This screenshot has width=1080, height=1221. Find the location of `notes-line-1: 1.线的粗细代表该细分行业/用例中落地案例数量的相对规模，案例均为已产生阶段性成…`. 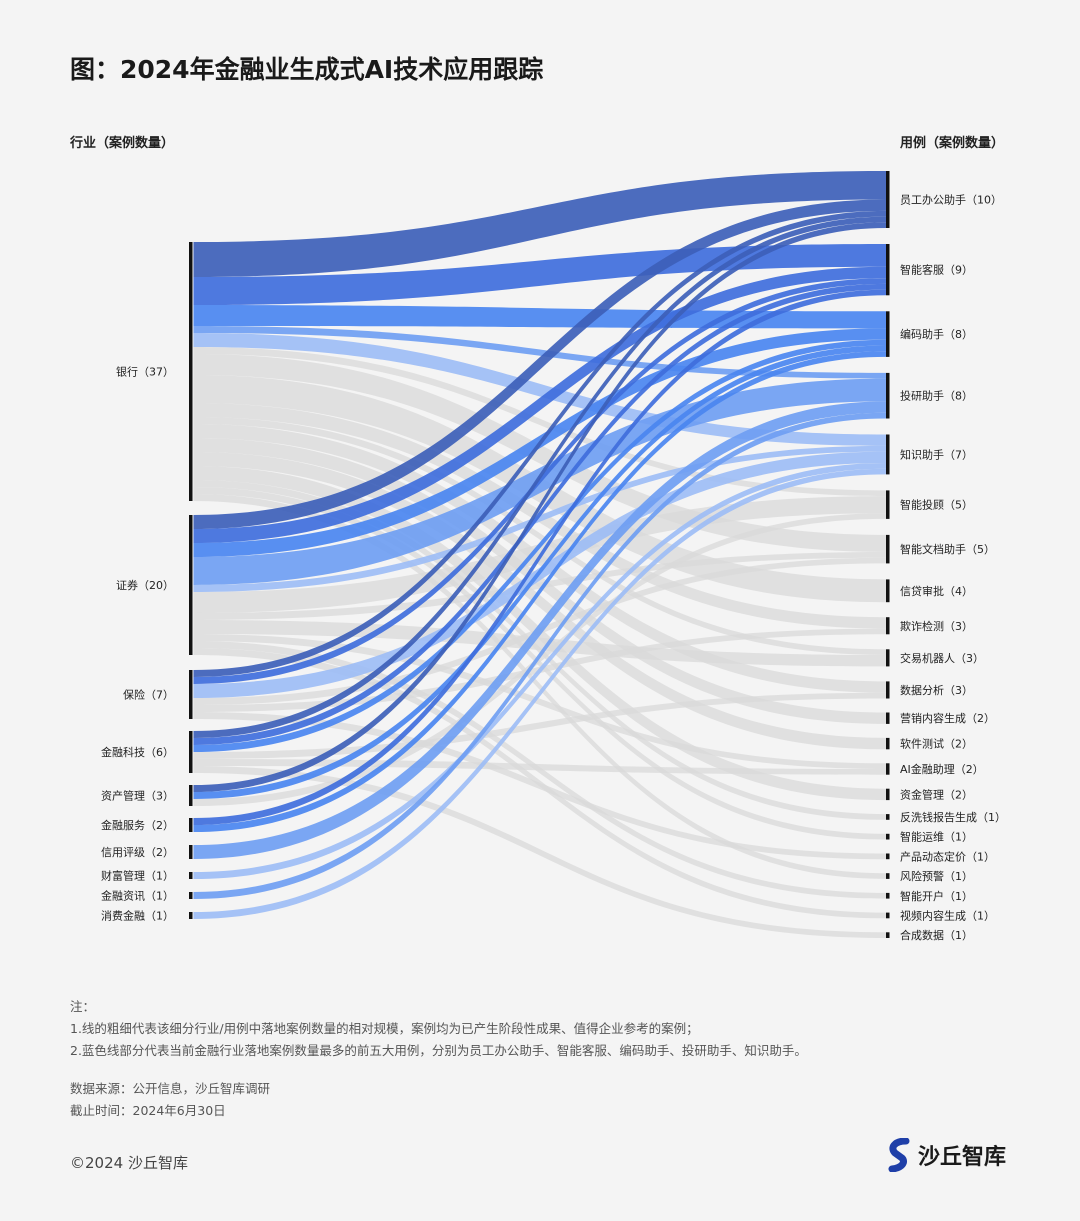

notes-line-1: 1.线的粗细代表该细分行业/用例中落地案例数量的相对规模，案例均为已产生阶段性成… is located at coordinates (384, 1028).